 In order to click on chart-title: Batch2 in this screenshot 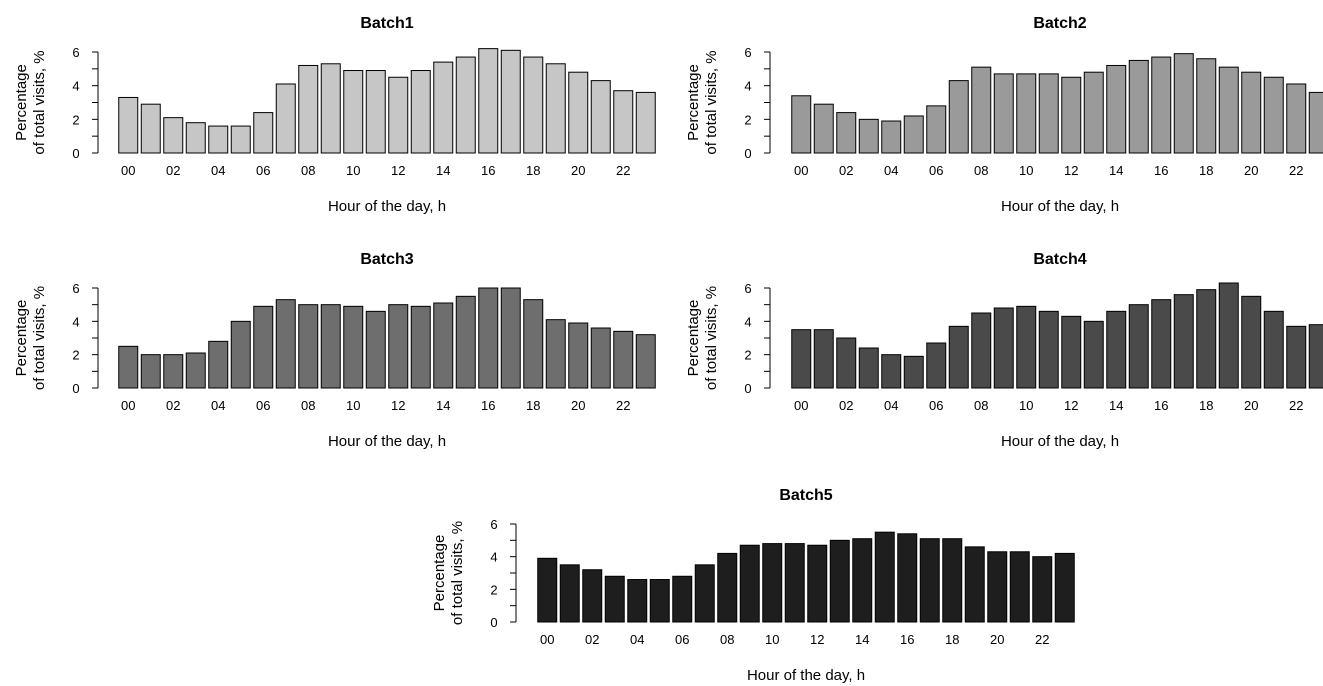, I will do `click(1059, 23)`.